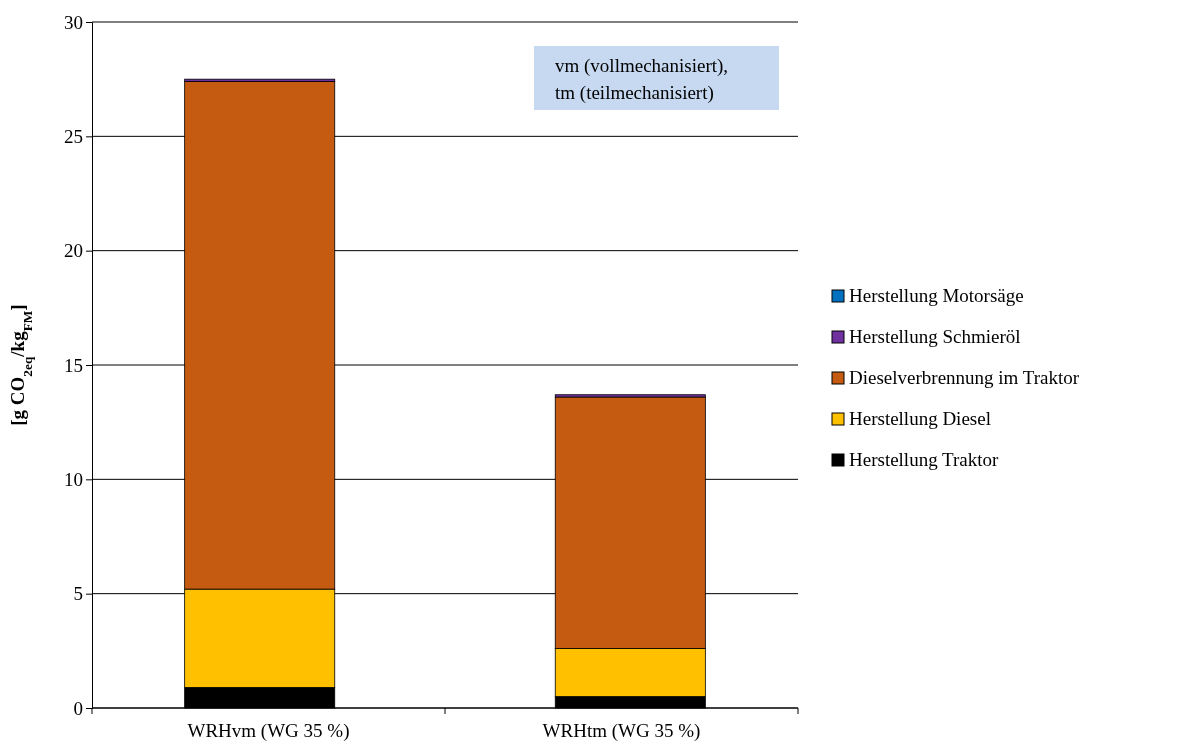  Describe the element at coordinates (964, 377) in the screenshot. I see `legend-label: Dieselverbrennung im Traktor` at that location.